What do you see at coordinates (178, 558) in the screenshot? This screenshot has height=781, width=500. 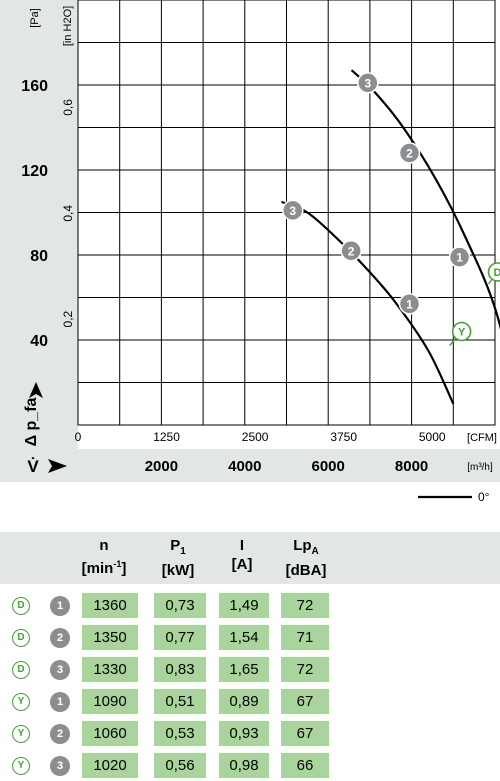 I see `col-header-p1: P1 [kW]` at bounding box center [178, 558].